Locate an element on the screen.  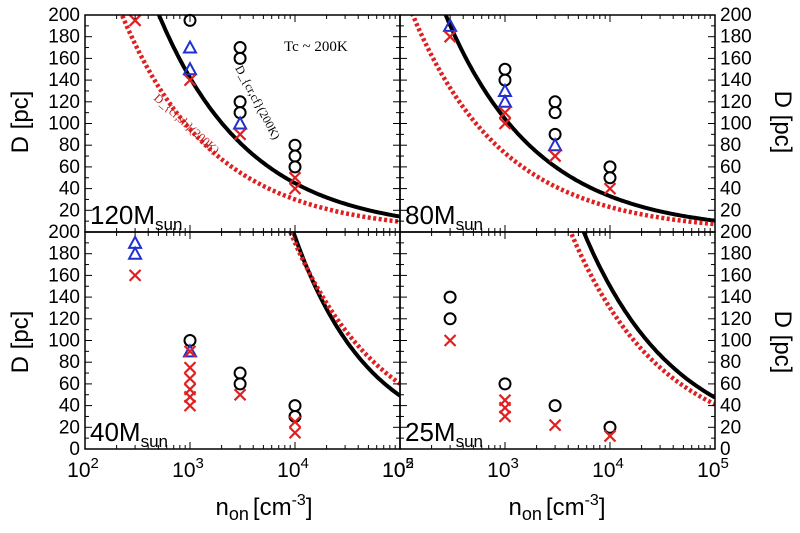
x-tick-label: 10³ is located at coordinates (188, 468).